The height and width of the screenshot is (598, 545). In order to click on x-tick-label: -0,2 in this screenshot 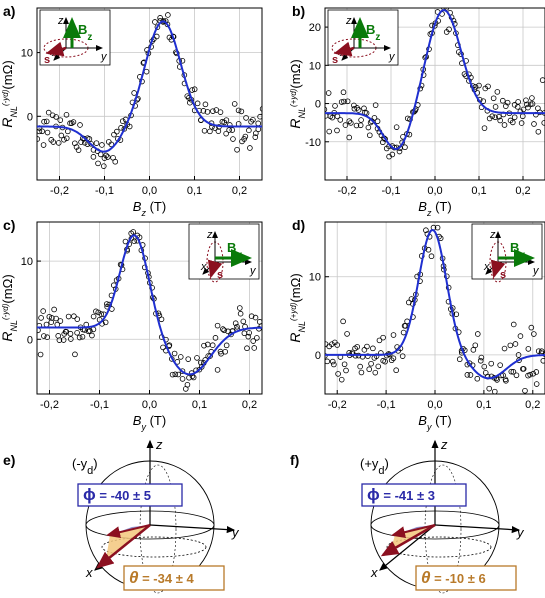, I will do `click(337, 405)`.